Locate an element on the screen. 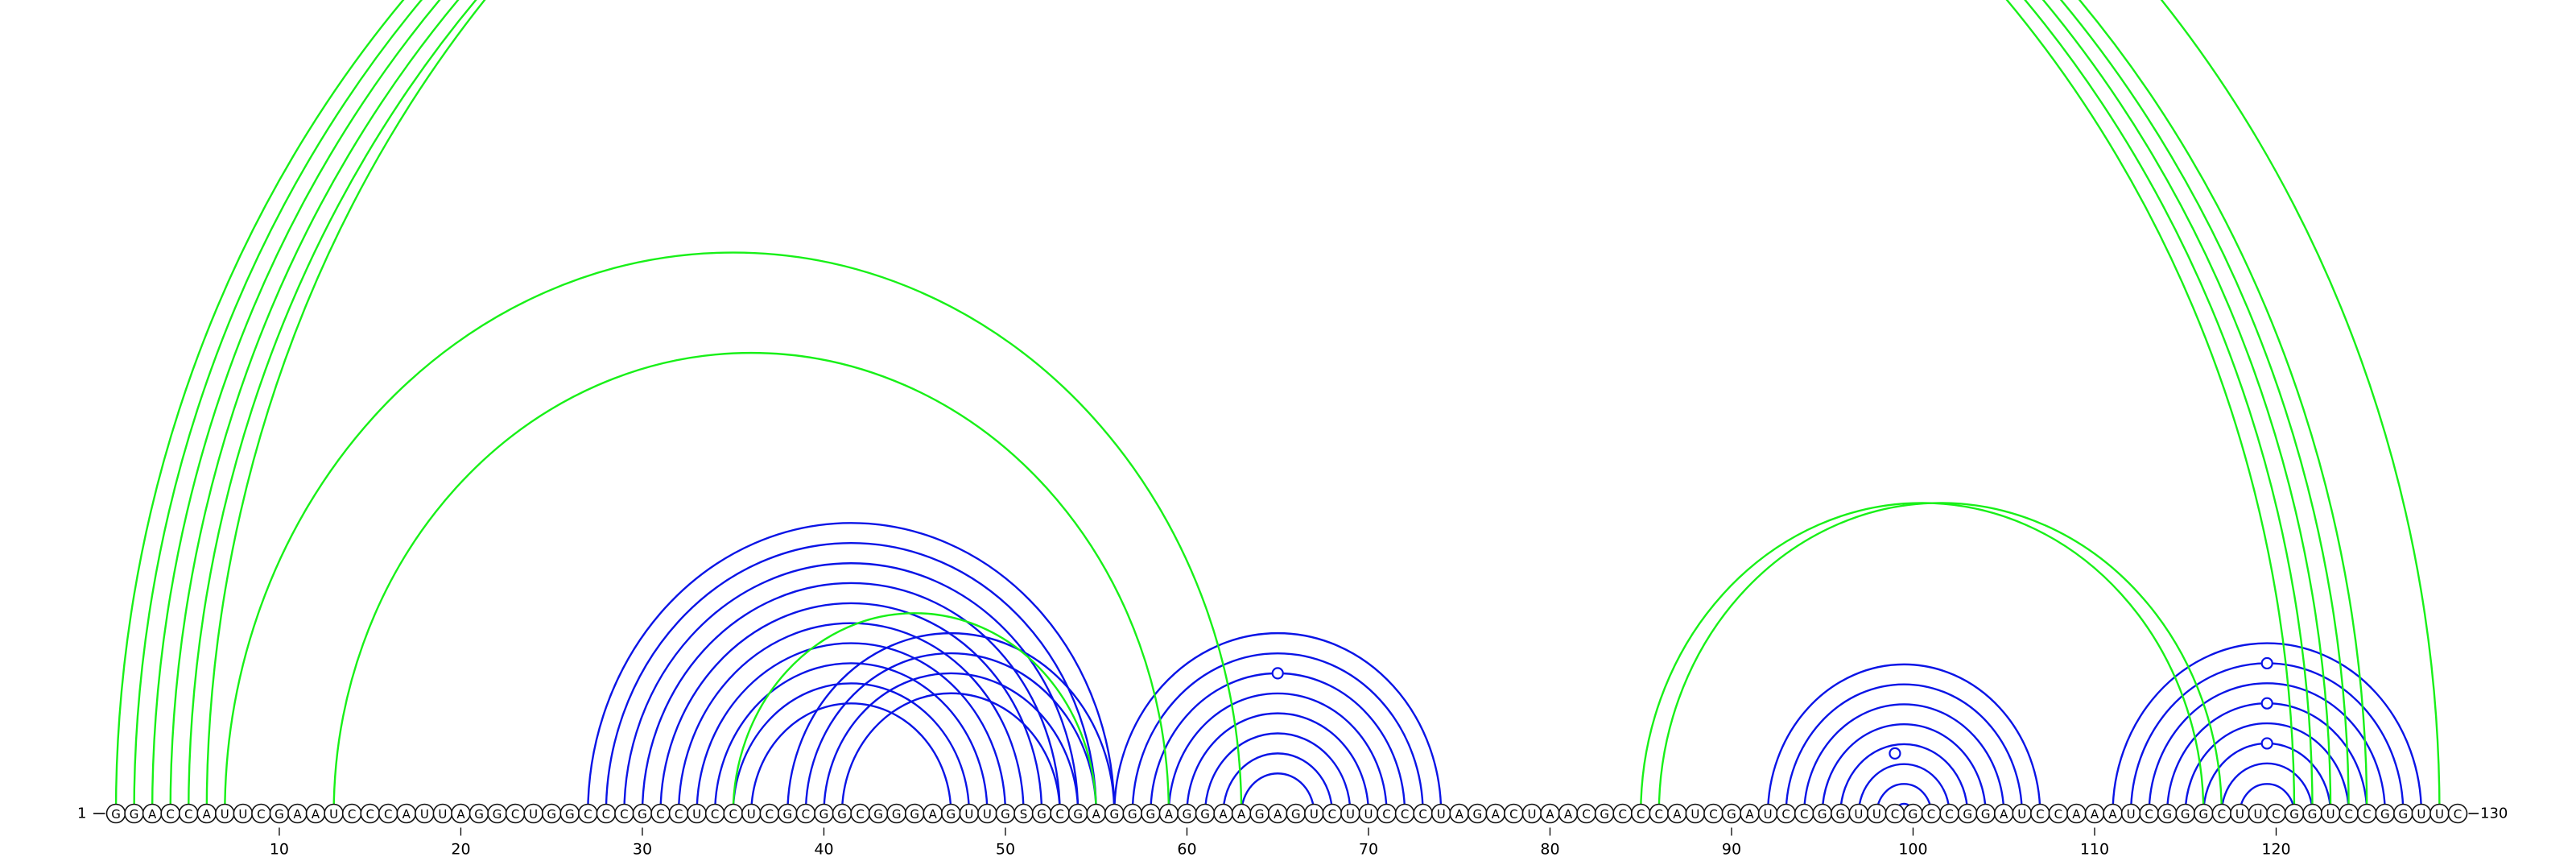 The width and height of the screenshot is (2576, 857). pair-markers is located at coordinates (1772, 708).